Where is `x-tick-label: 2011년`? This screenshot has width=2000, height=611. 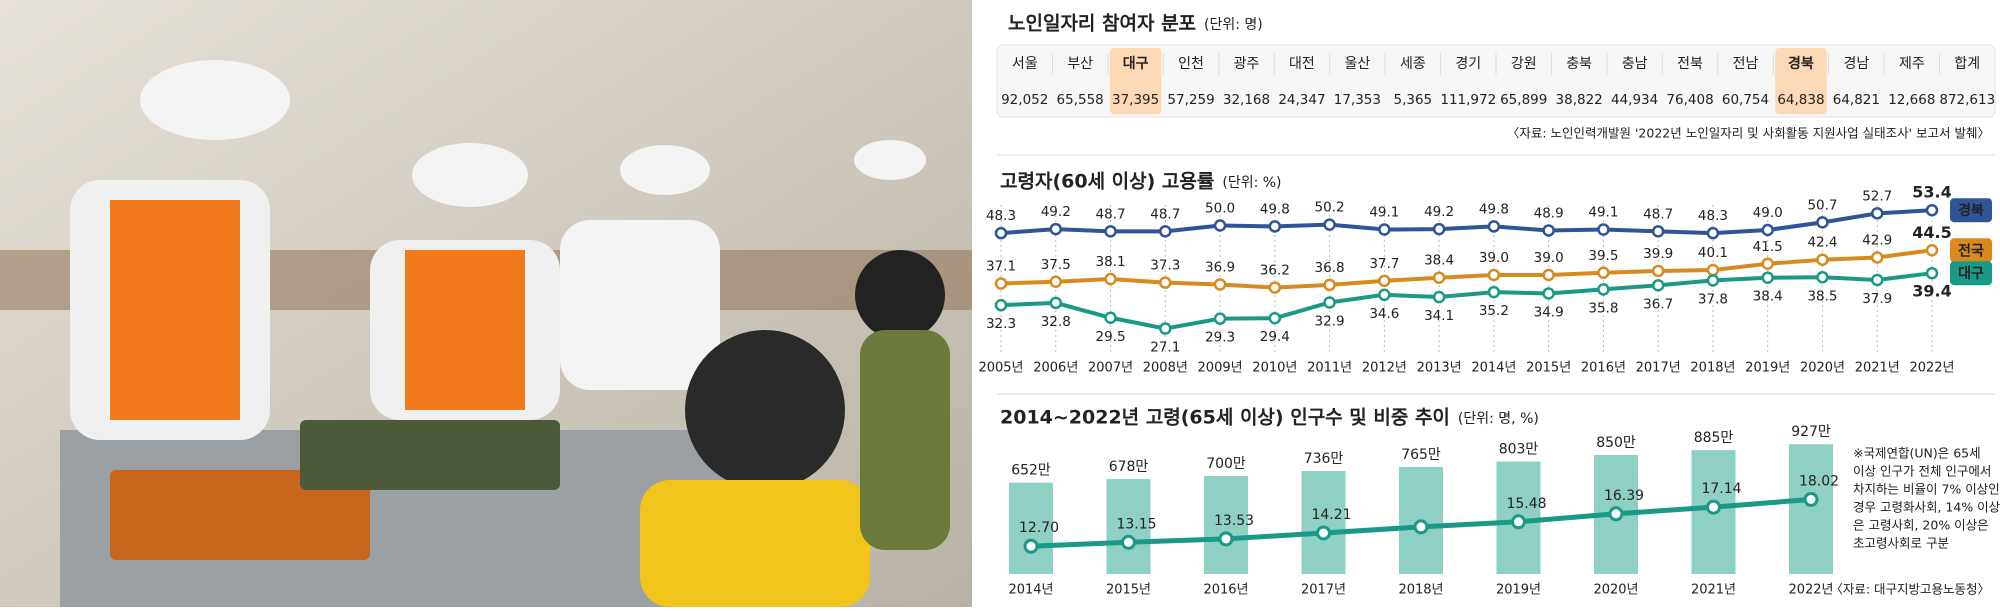
x-tick-label: 2011년 is located at coordinates (1329, 368).